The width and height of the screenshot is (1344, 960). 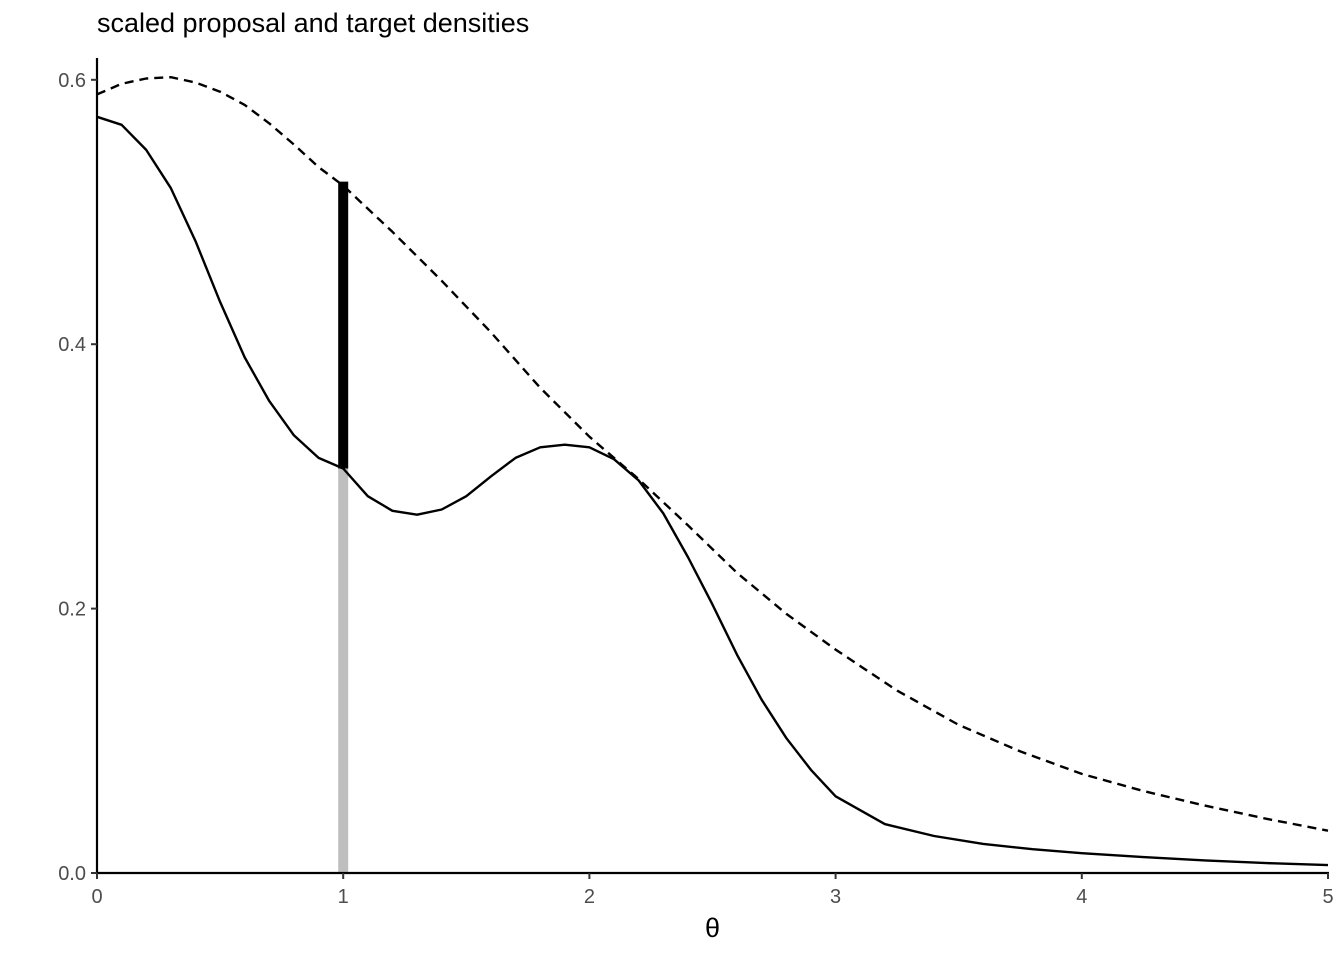 What do you see at coordinates (1327, 897) in the screenshot?
I see `x-tick-label: 5` at bounding box center [1327, 897].